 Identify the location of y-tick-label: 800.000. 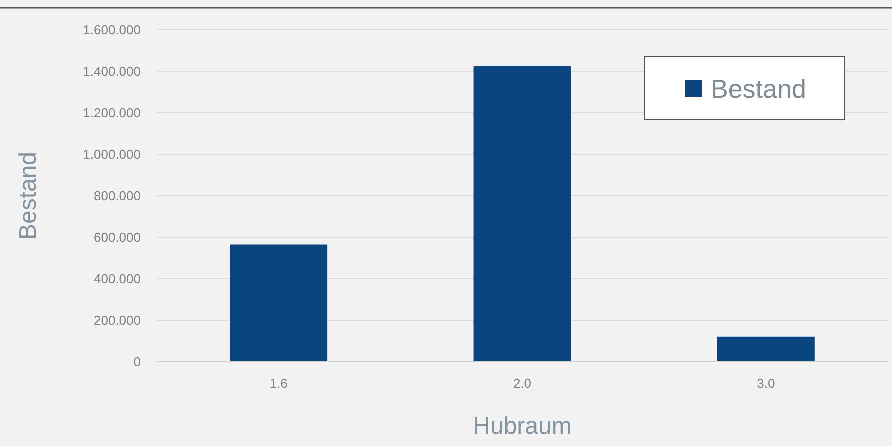
(117, 196).